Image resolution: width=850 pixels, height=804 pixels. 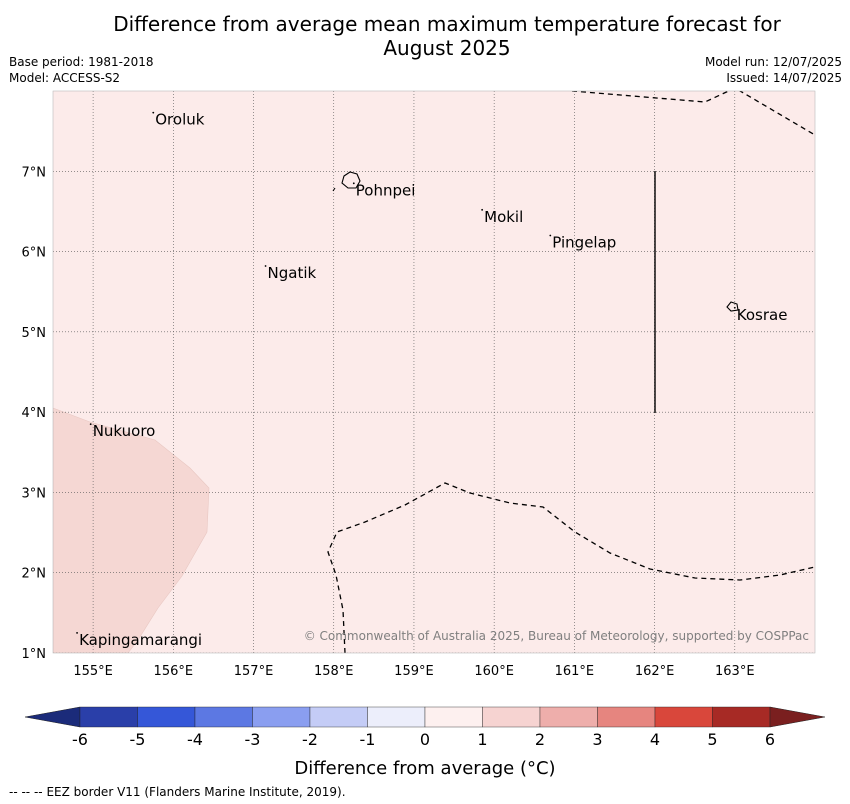 What do you see at coordinates (174, 671) in the screenshot?
I see `longitude-tick-label: 156°E` at bounding box center [174, 671].